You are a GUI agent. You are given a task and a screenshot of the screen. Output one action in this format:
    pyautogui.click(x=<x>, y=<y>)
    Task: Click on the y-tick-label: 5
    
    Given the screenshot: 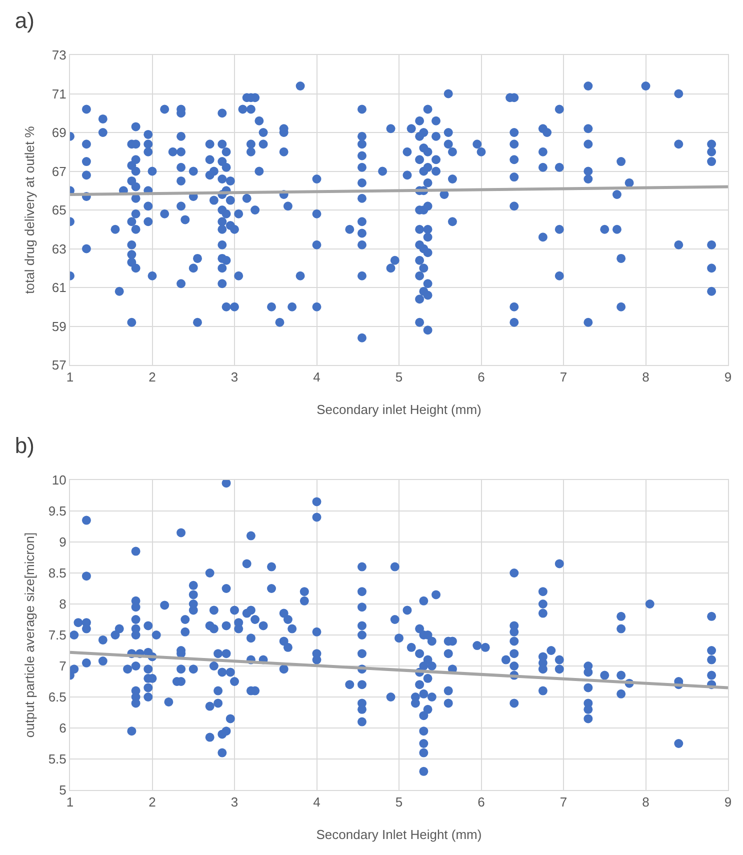 What is the action you would take?
    pyautogui.click(x=62, y=790)
    